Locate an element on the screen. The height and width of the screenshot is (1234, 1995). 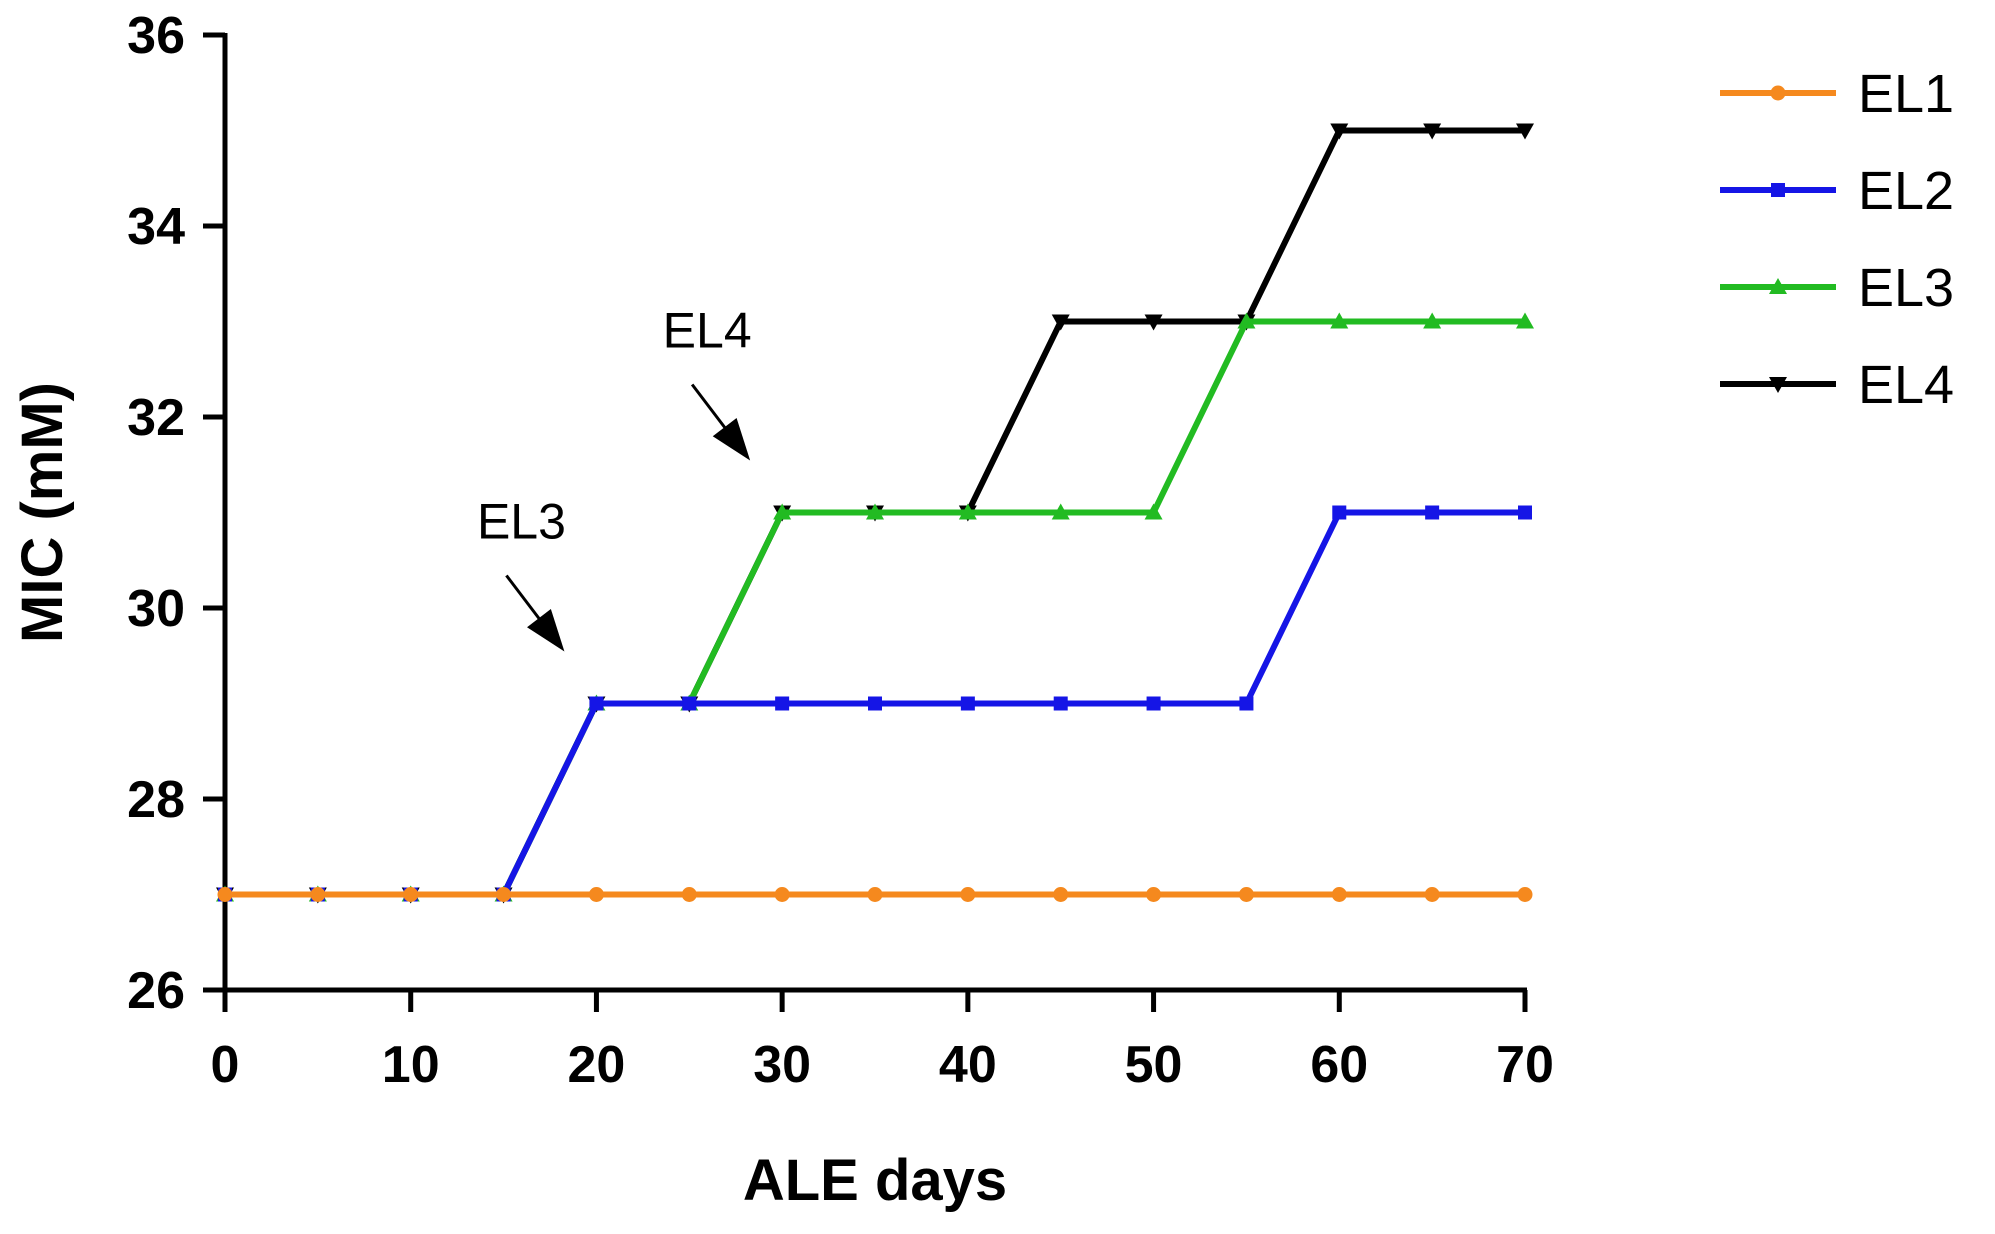
y-tick-label: 36 is located at coordinates (156, 36).